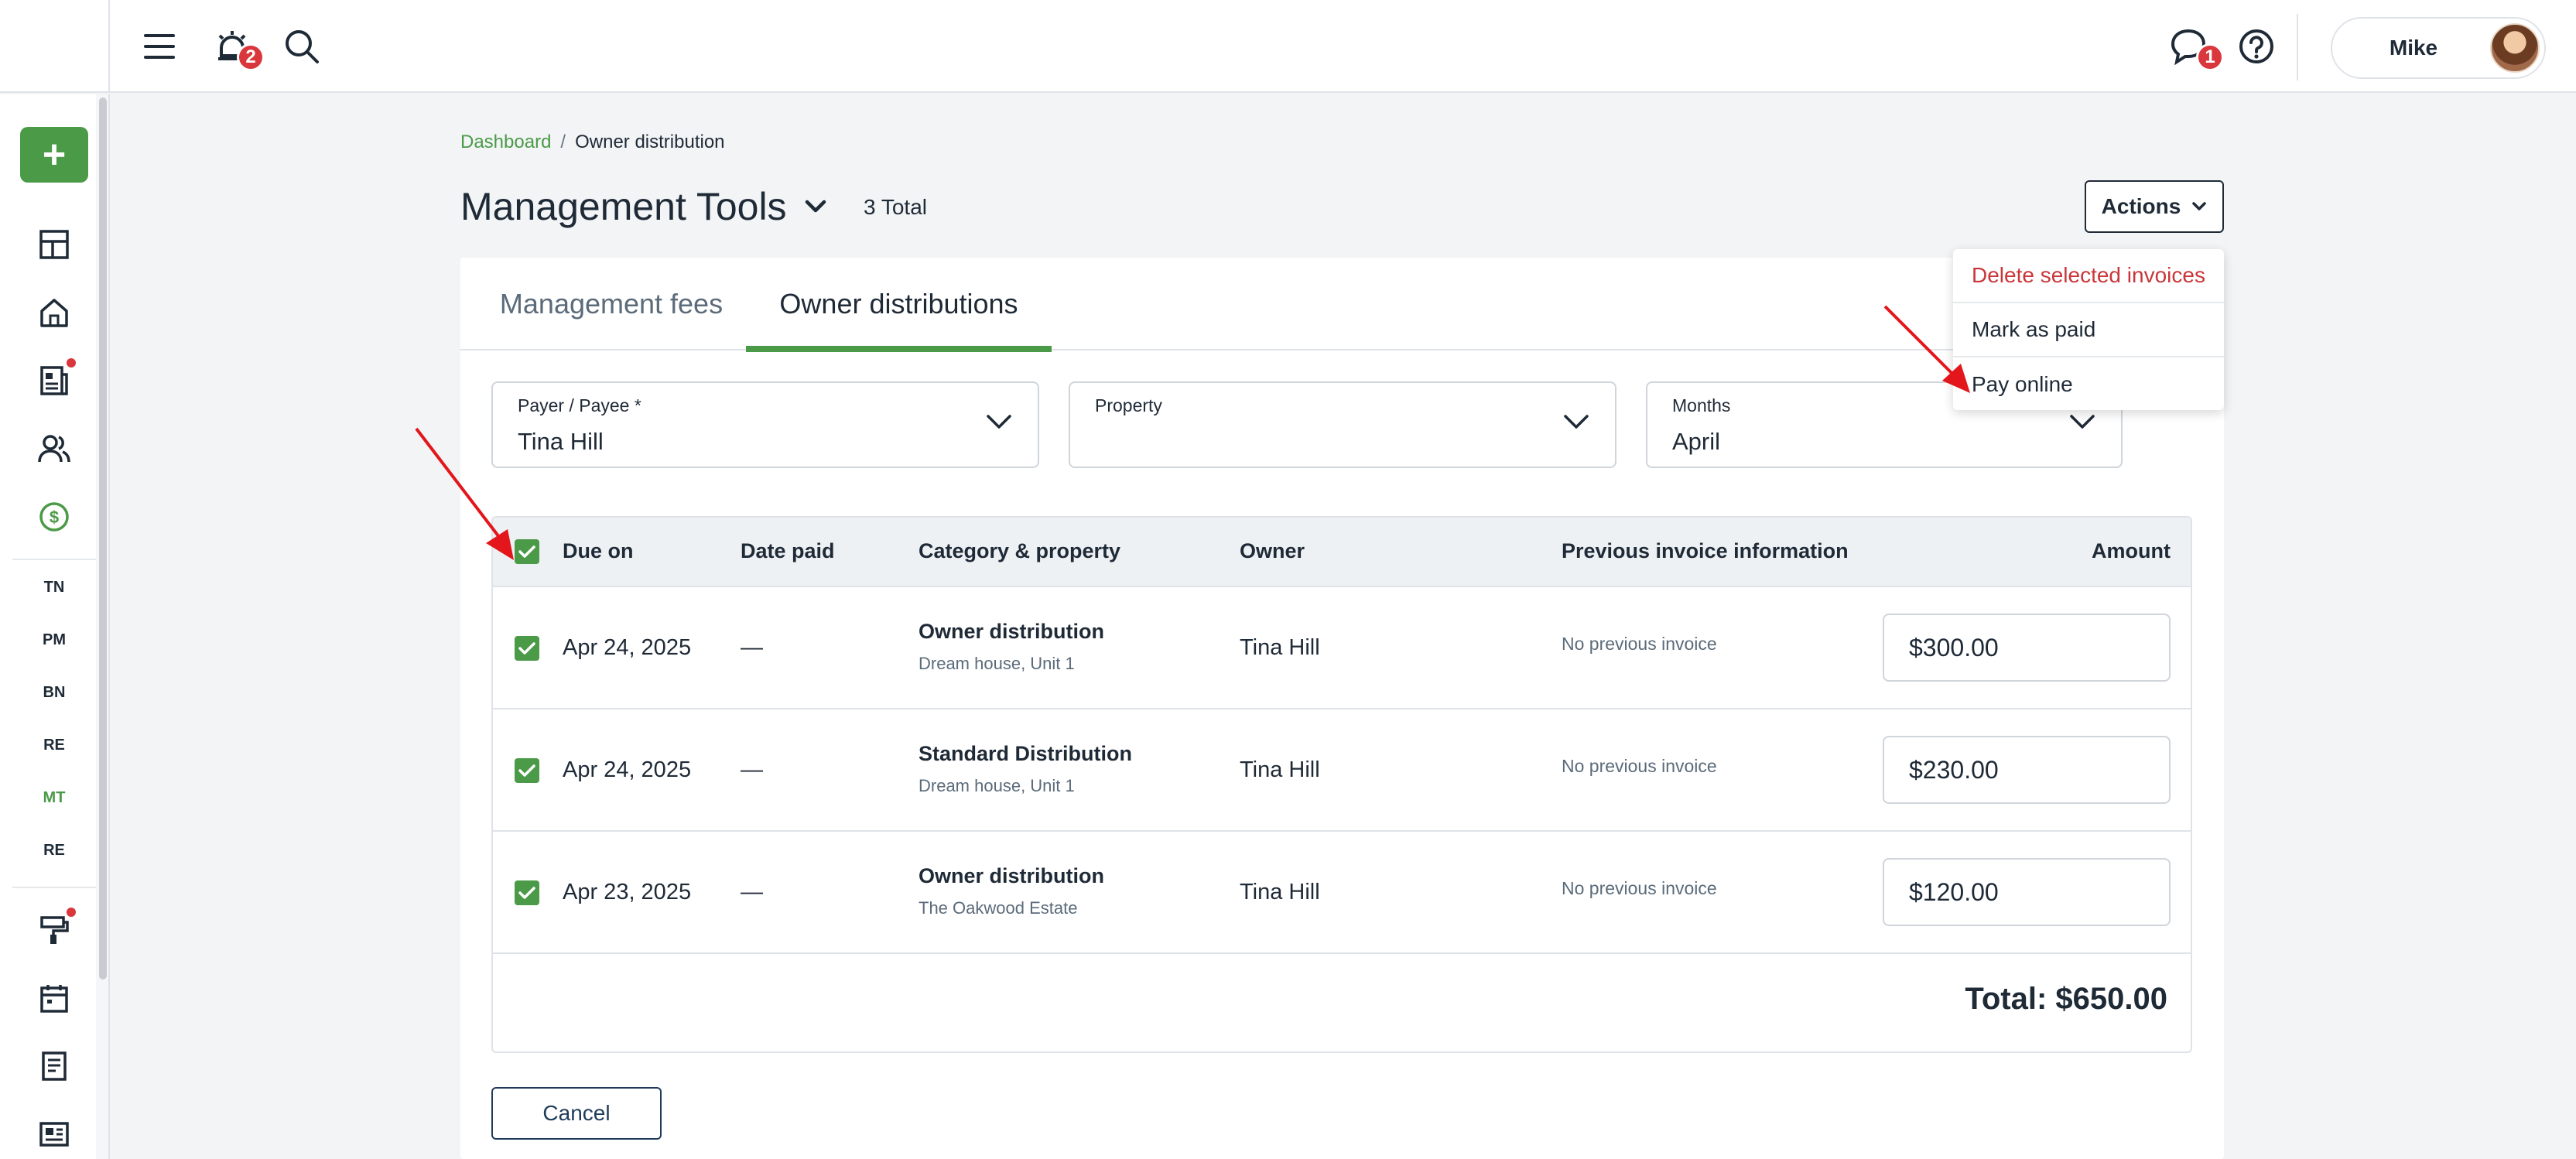 The image size is (2576, 1159). Describe the element at coordinates (1342, 305) in the screenshot. I see `tabs: Management fees Owner distributions` at that location.